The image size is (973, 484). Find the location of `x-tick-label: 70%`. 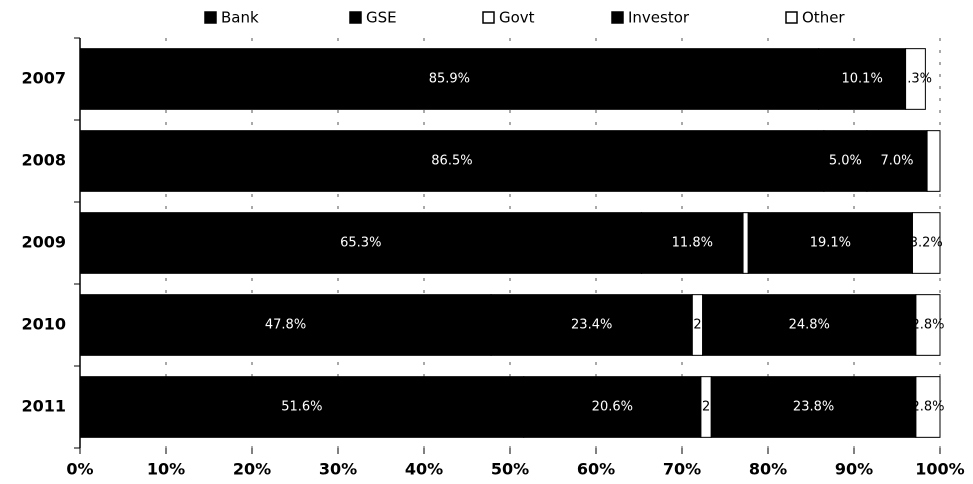

x-tick-label: 70% is located at coordinates (682, 469).